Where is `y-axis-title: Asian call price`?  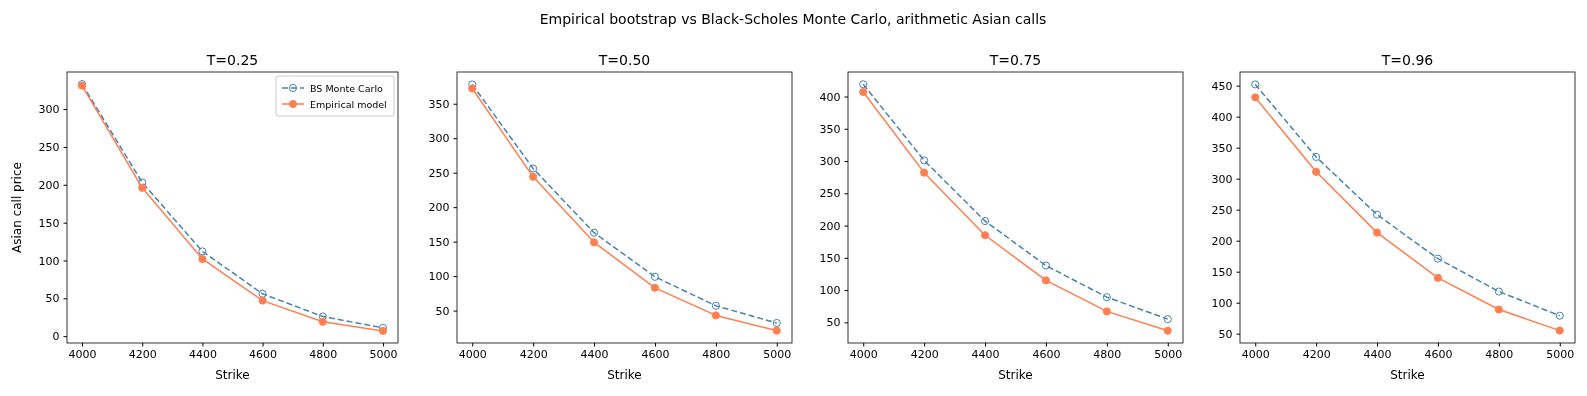 y-axis-title: Asian call price is located at coordinates (17, 207).